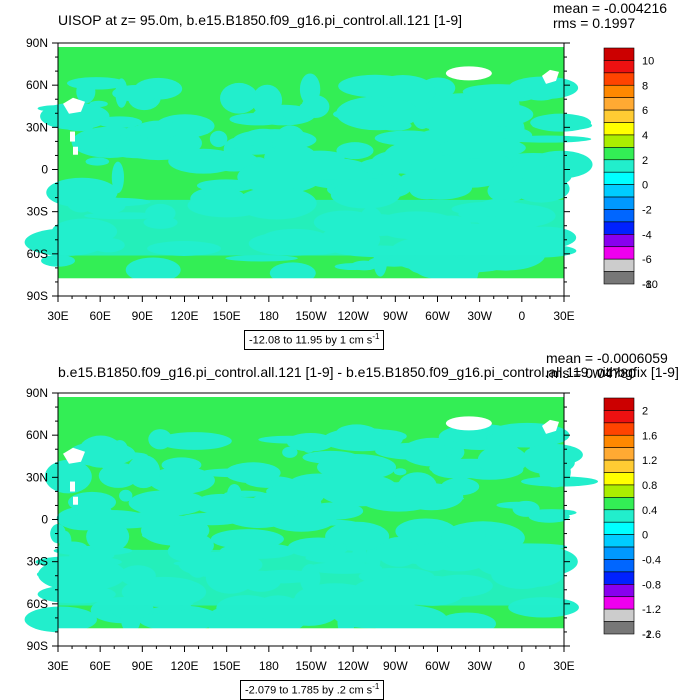  What do you see at coordinates (645, 186) in the screenshot?
I see `panel1-colorbar-label: 0` at bounding box center [645, 186].